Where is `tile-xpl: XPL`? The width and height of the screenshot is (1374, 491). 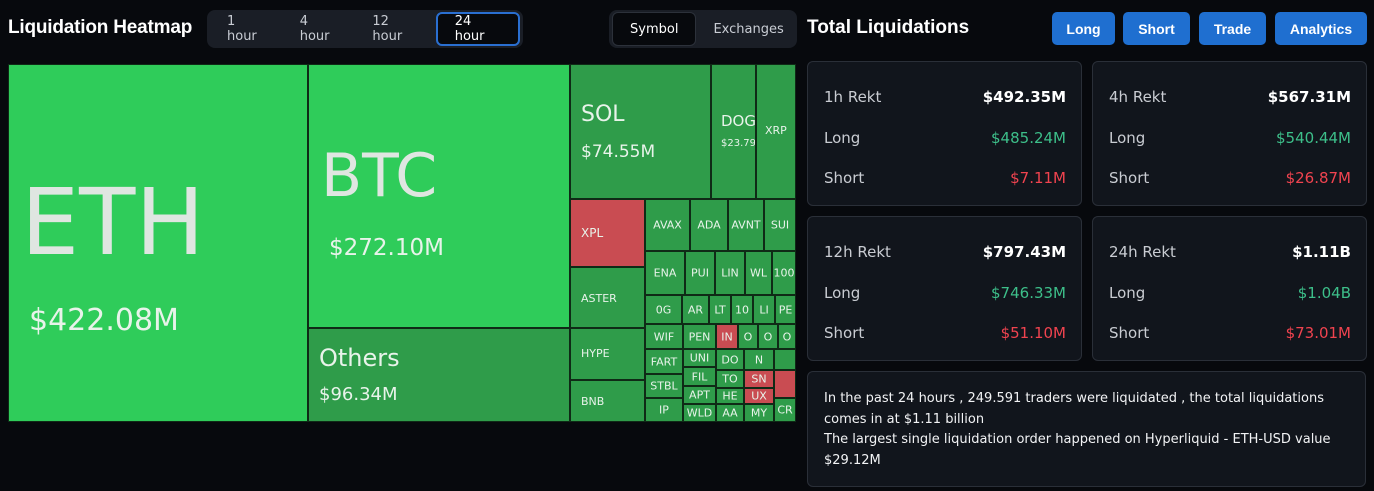
tile-xpl: XPL is located at coordinates (607, 233).